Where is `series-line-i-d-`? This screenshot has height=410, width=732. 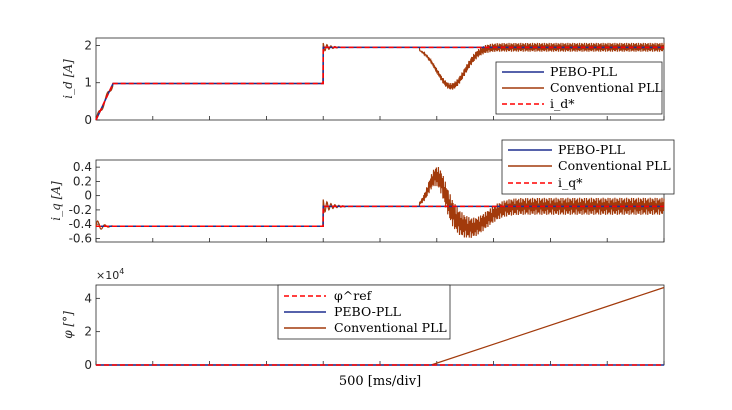 series-line-i-d- is located at coordinates (379, 83).